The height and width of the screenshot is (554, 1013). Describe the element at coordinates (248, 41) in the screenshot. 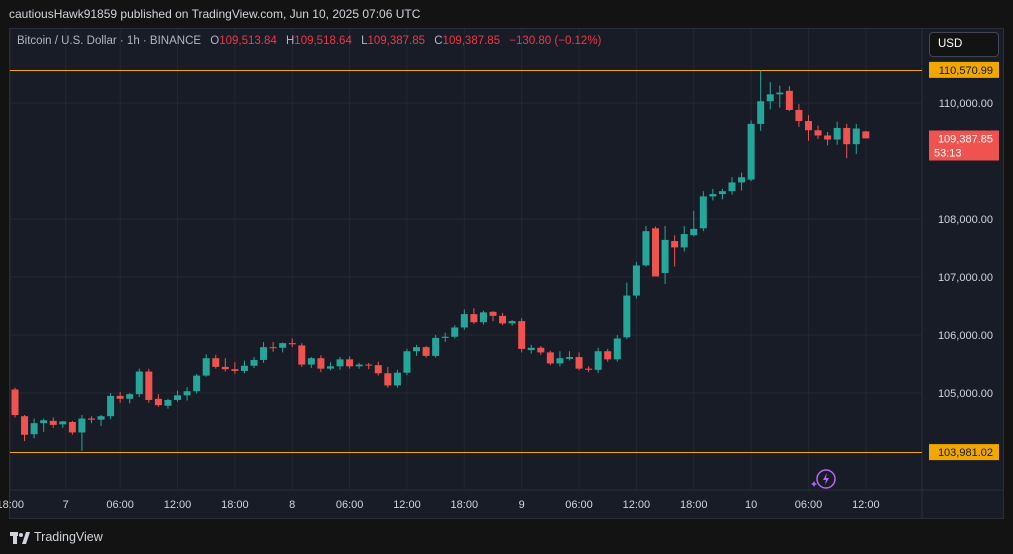

I see `legend-open-value: 109,513.84` at that location.